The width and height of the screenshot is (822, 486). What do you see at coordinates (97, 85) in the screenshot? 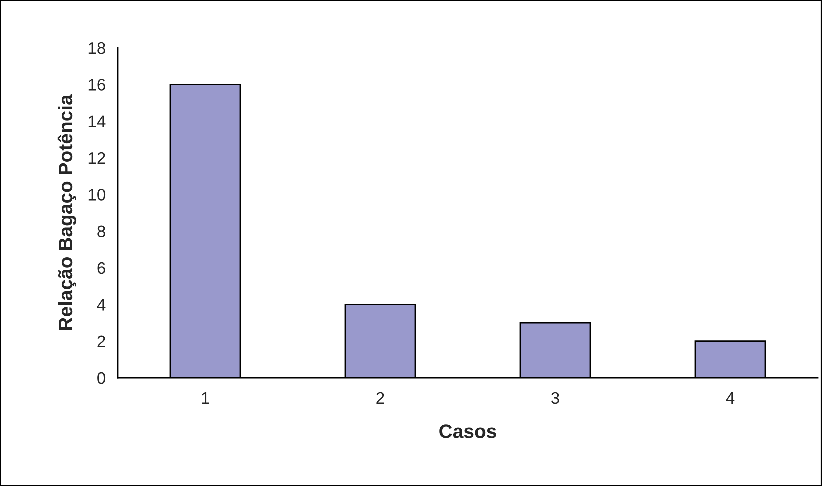
I see `y-tick-label: 16` at bounding box center [97, 85].